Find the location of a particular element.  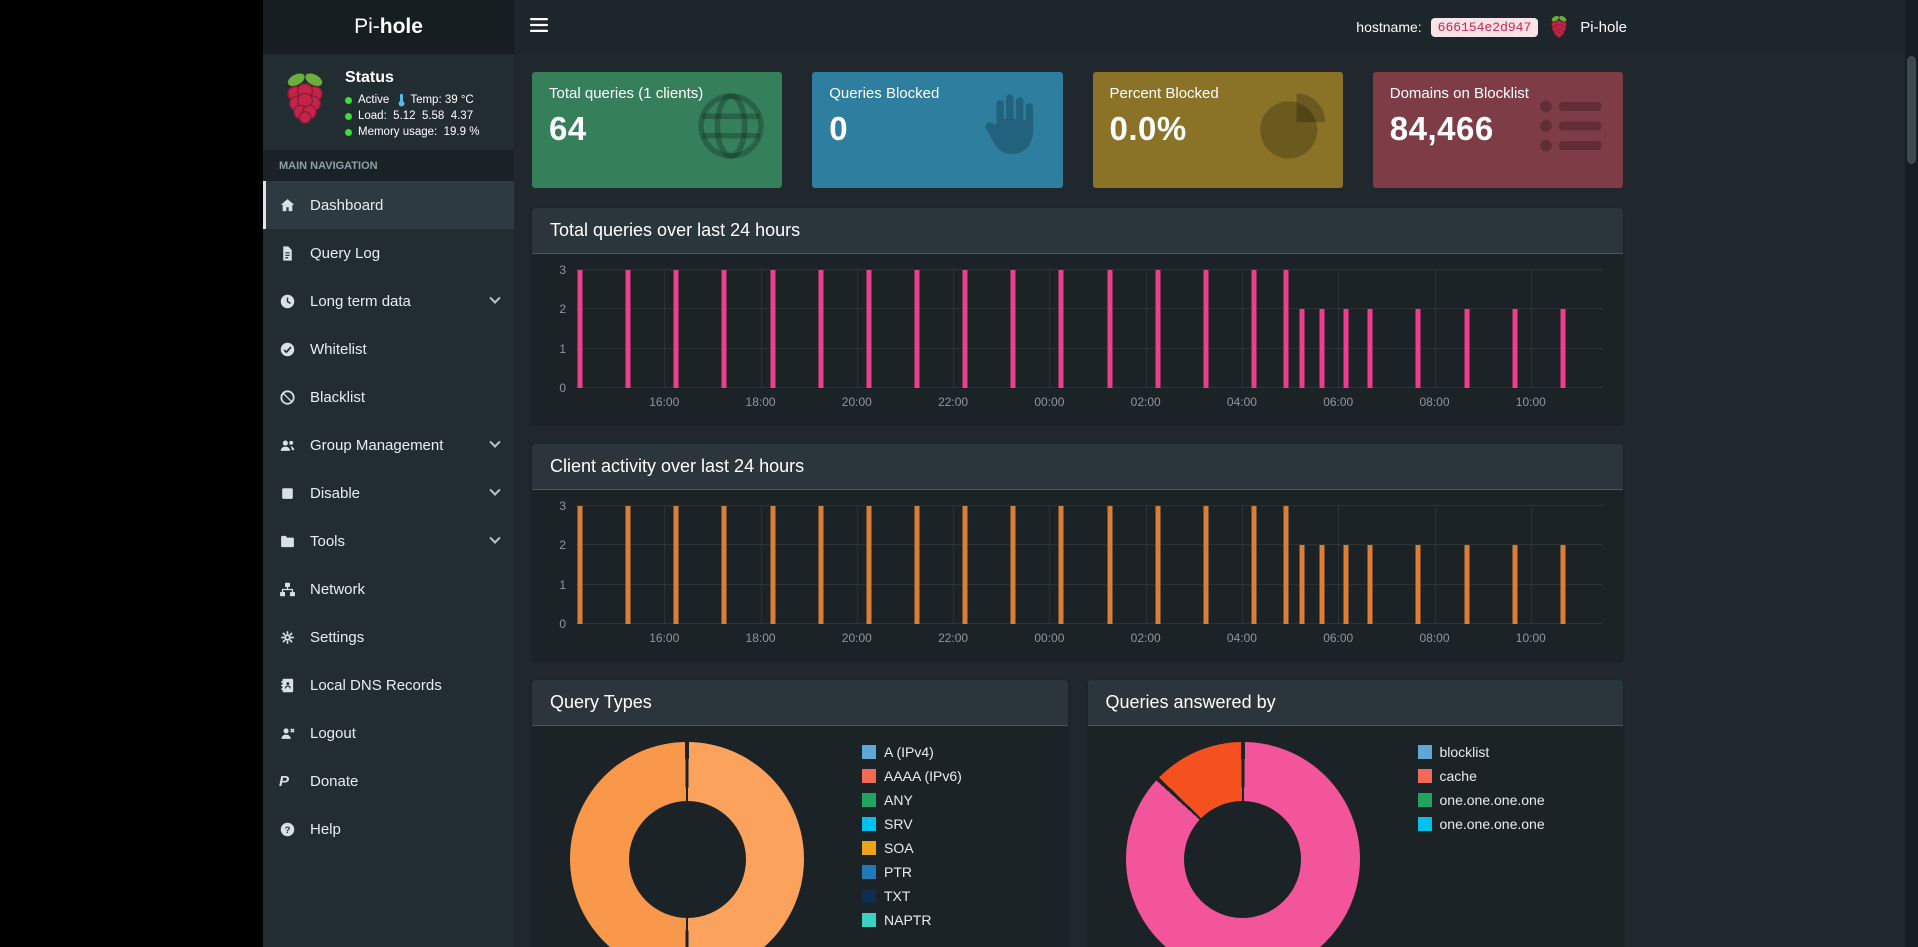

logout-icon is located at coordinates (290, 733).